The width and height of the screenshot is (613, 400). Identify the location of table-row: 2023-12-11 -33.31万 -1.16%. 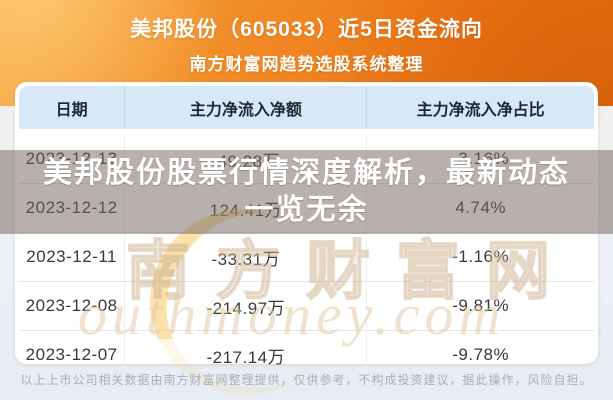
(306, 257).